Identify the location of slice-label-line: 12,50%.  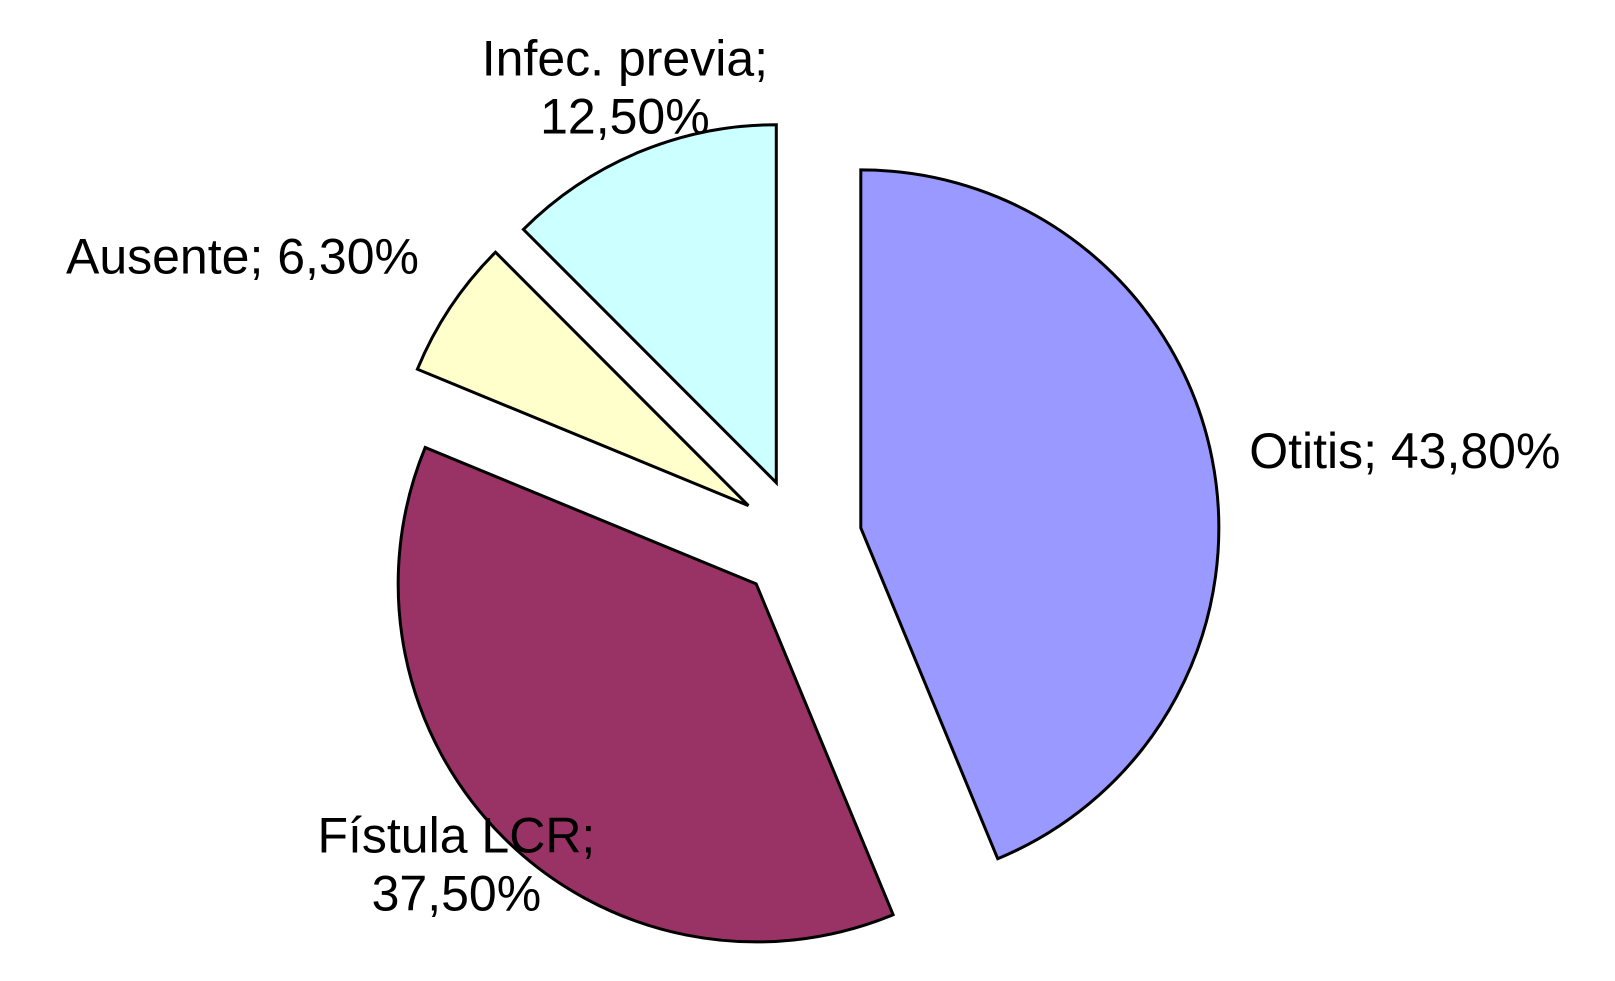
(625, 116).